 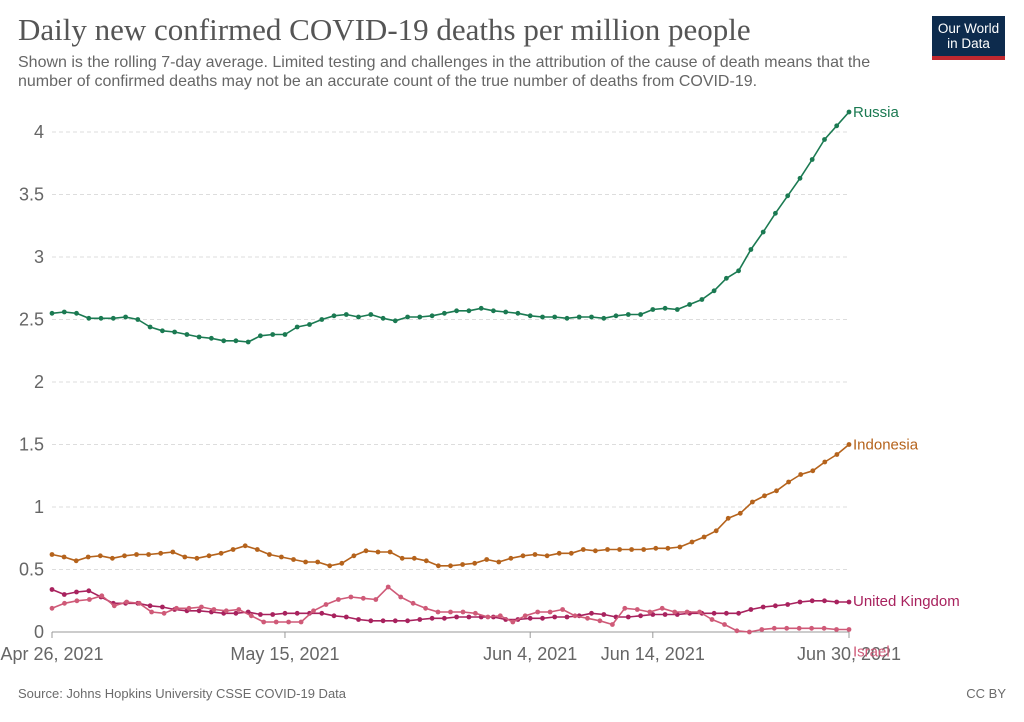 What do you see at coordinates (876, 112) in the screenshot?
I see `series-label: Russia` at bounding box center [876, 112].